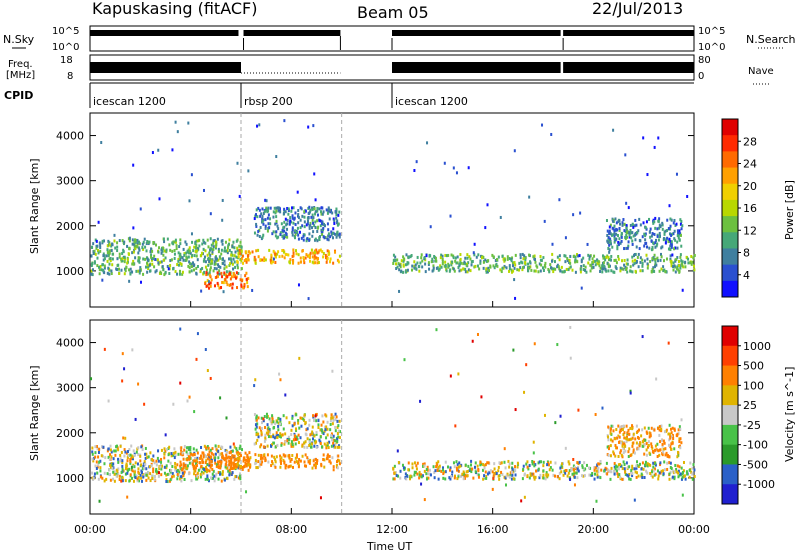 The image size is (800, 554). I want to click on cpid-segment-label-2: icescan 1200, so click(431, 101).